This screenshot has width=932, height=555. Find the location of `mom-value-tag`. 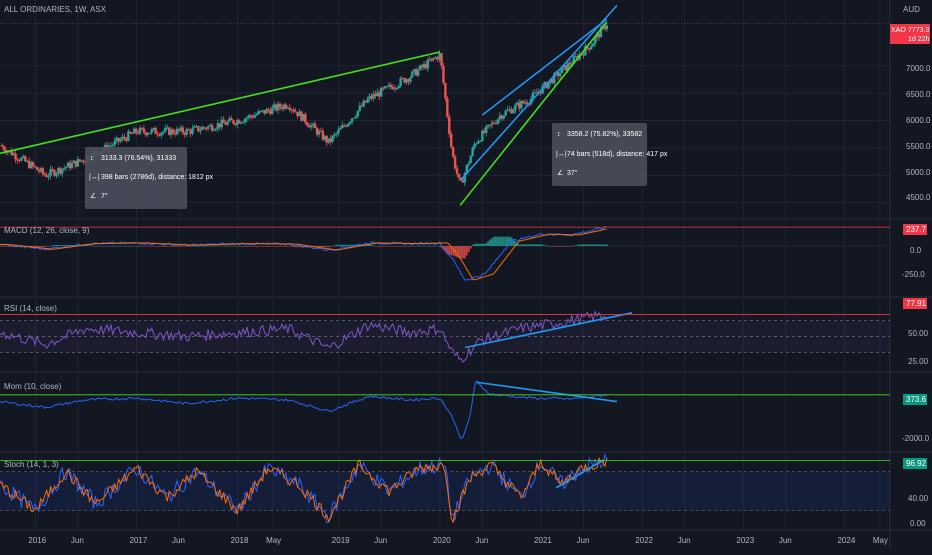

mom-value-tag is located at coordinates (915, 399).